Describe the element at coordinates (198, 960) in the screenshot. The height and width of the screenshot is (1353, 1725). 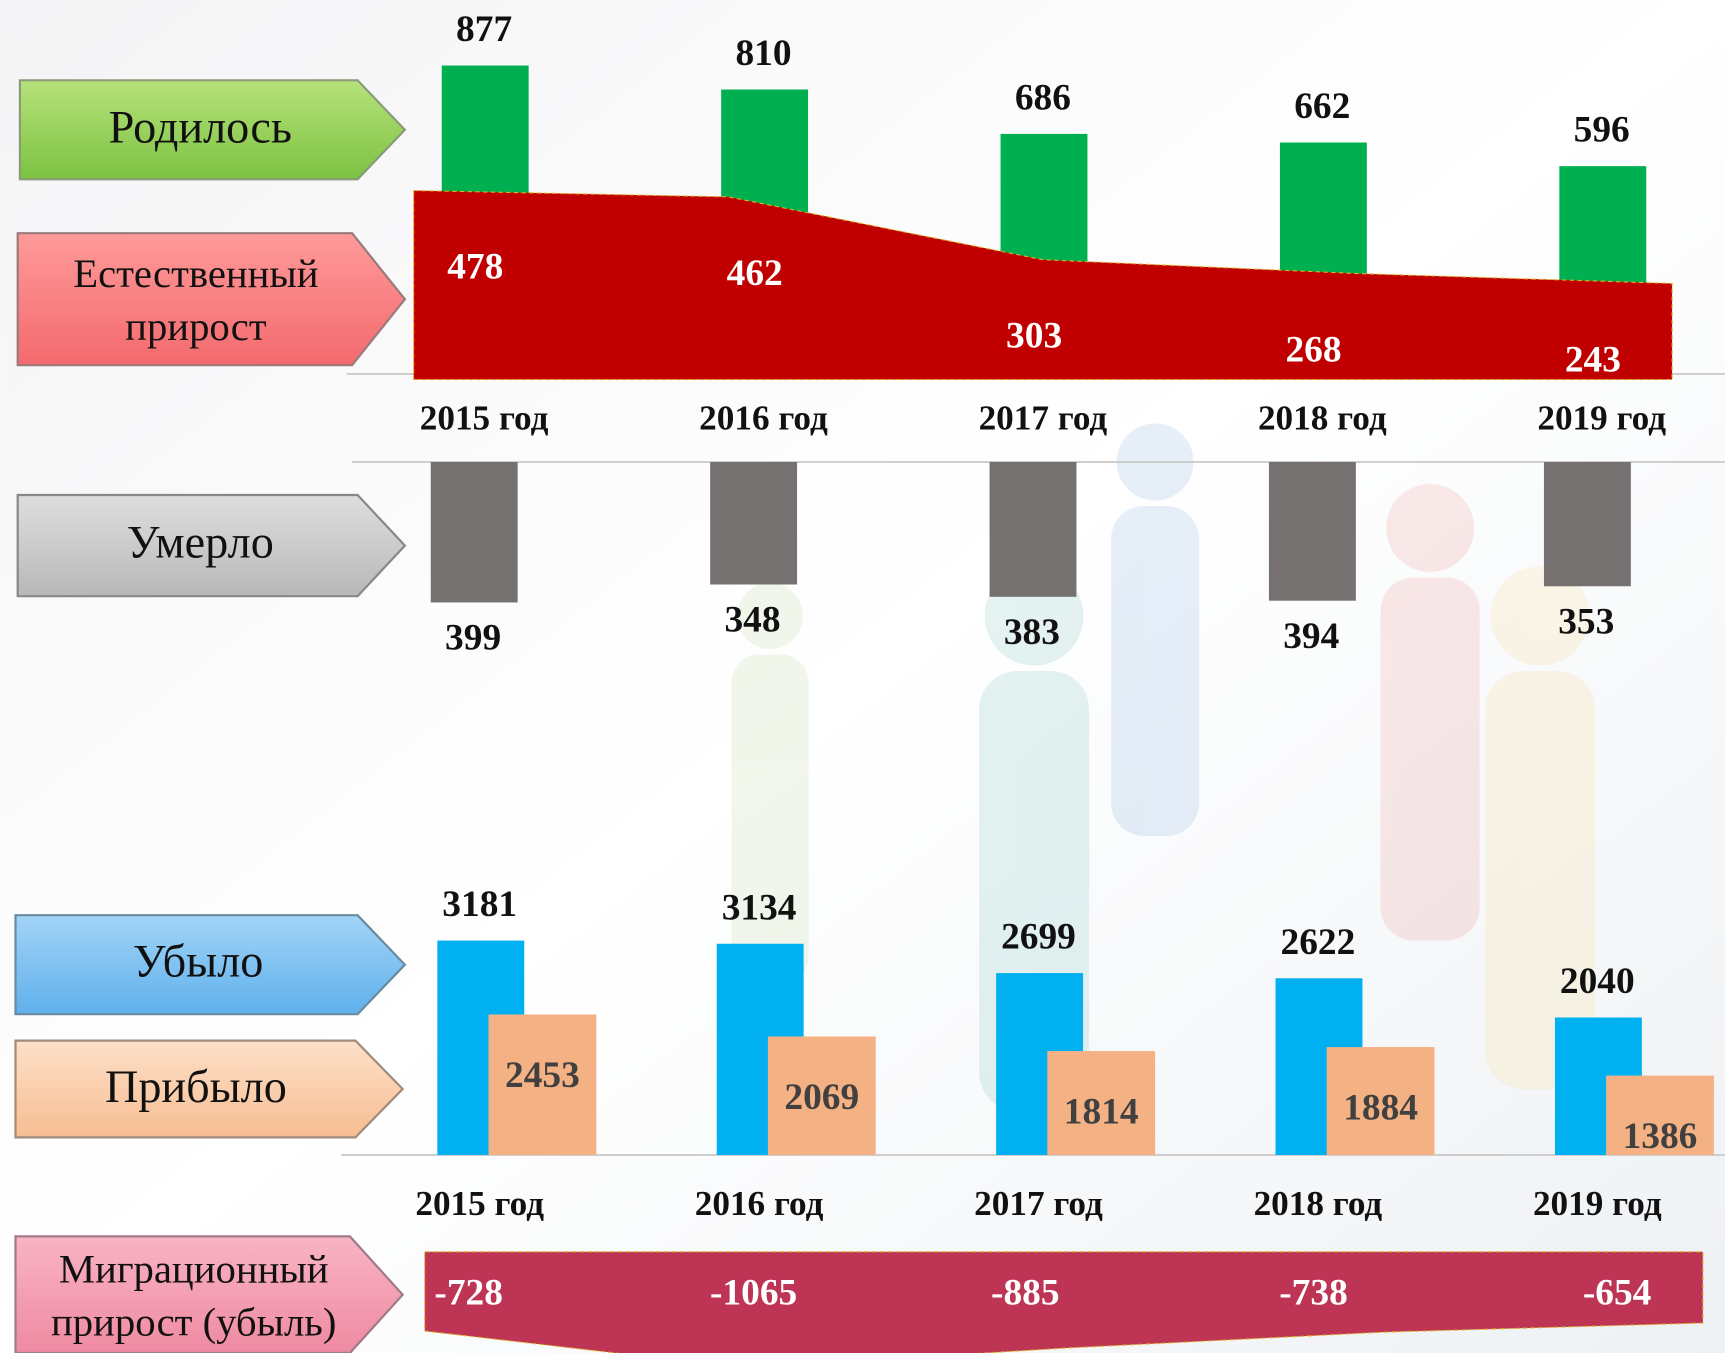
I see `legend-label: Убыло` at that location.